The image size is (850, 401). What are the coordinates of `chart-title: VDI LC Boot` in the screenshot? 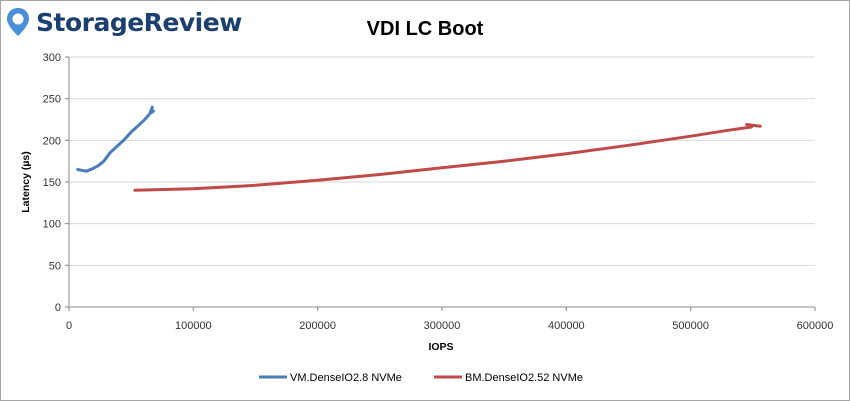 It's located at (425, 29).